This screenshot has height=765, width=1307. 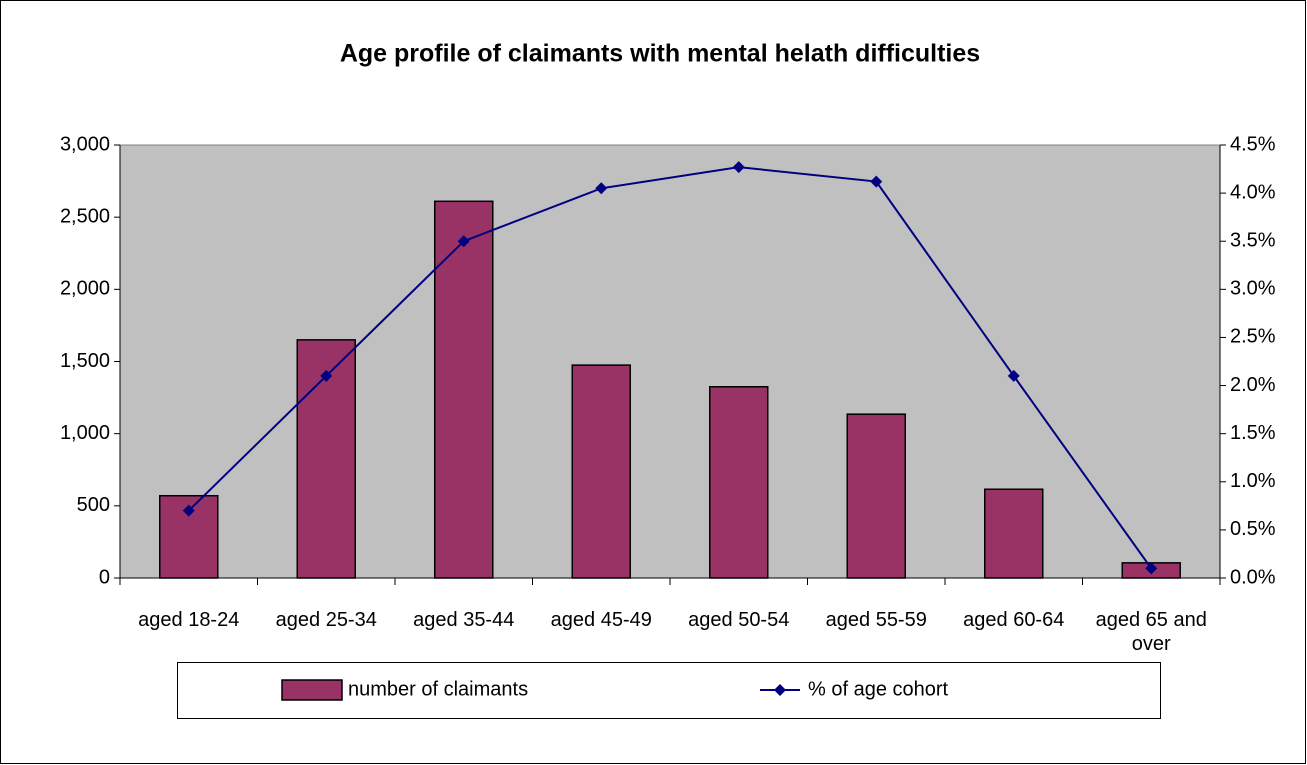 What do you see at coordinates (601, 620) in the screenshot?
I see `x-tick-label: aged 45-49` at bounding box center [601, 620].